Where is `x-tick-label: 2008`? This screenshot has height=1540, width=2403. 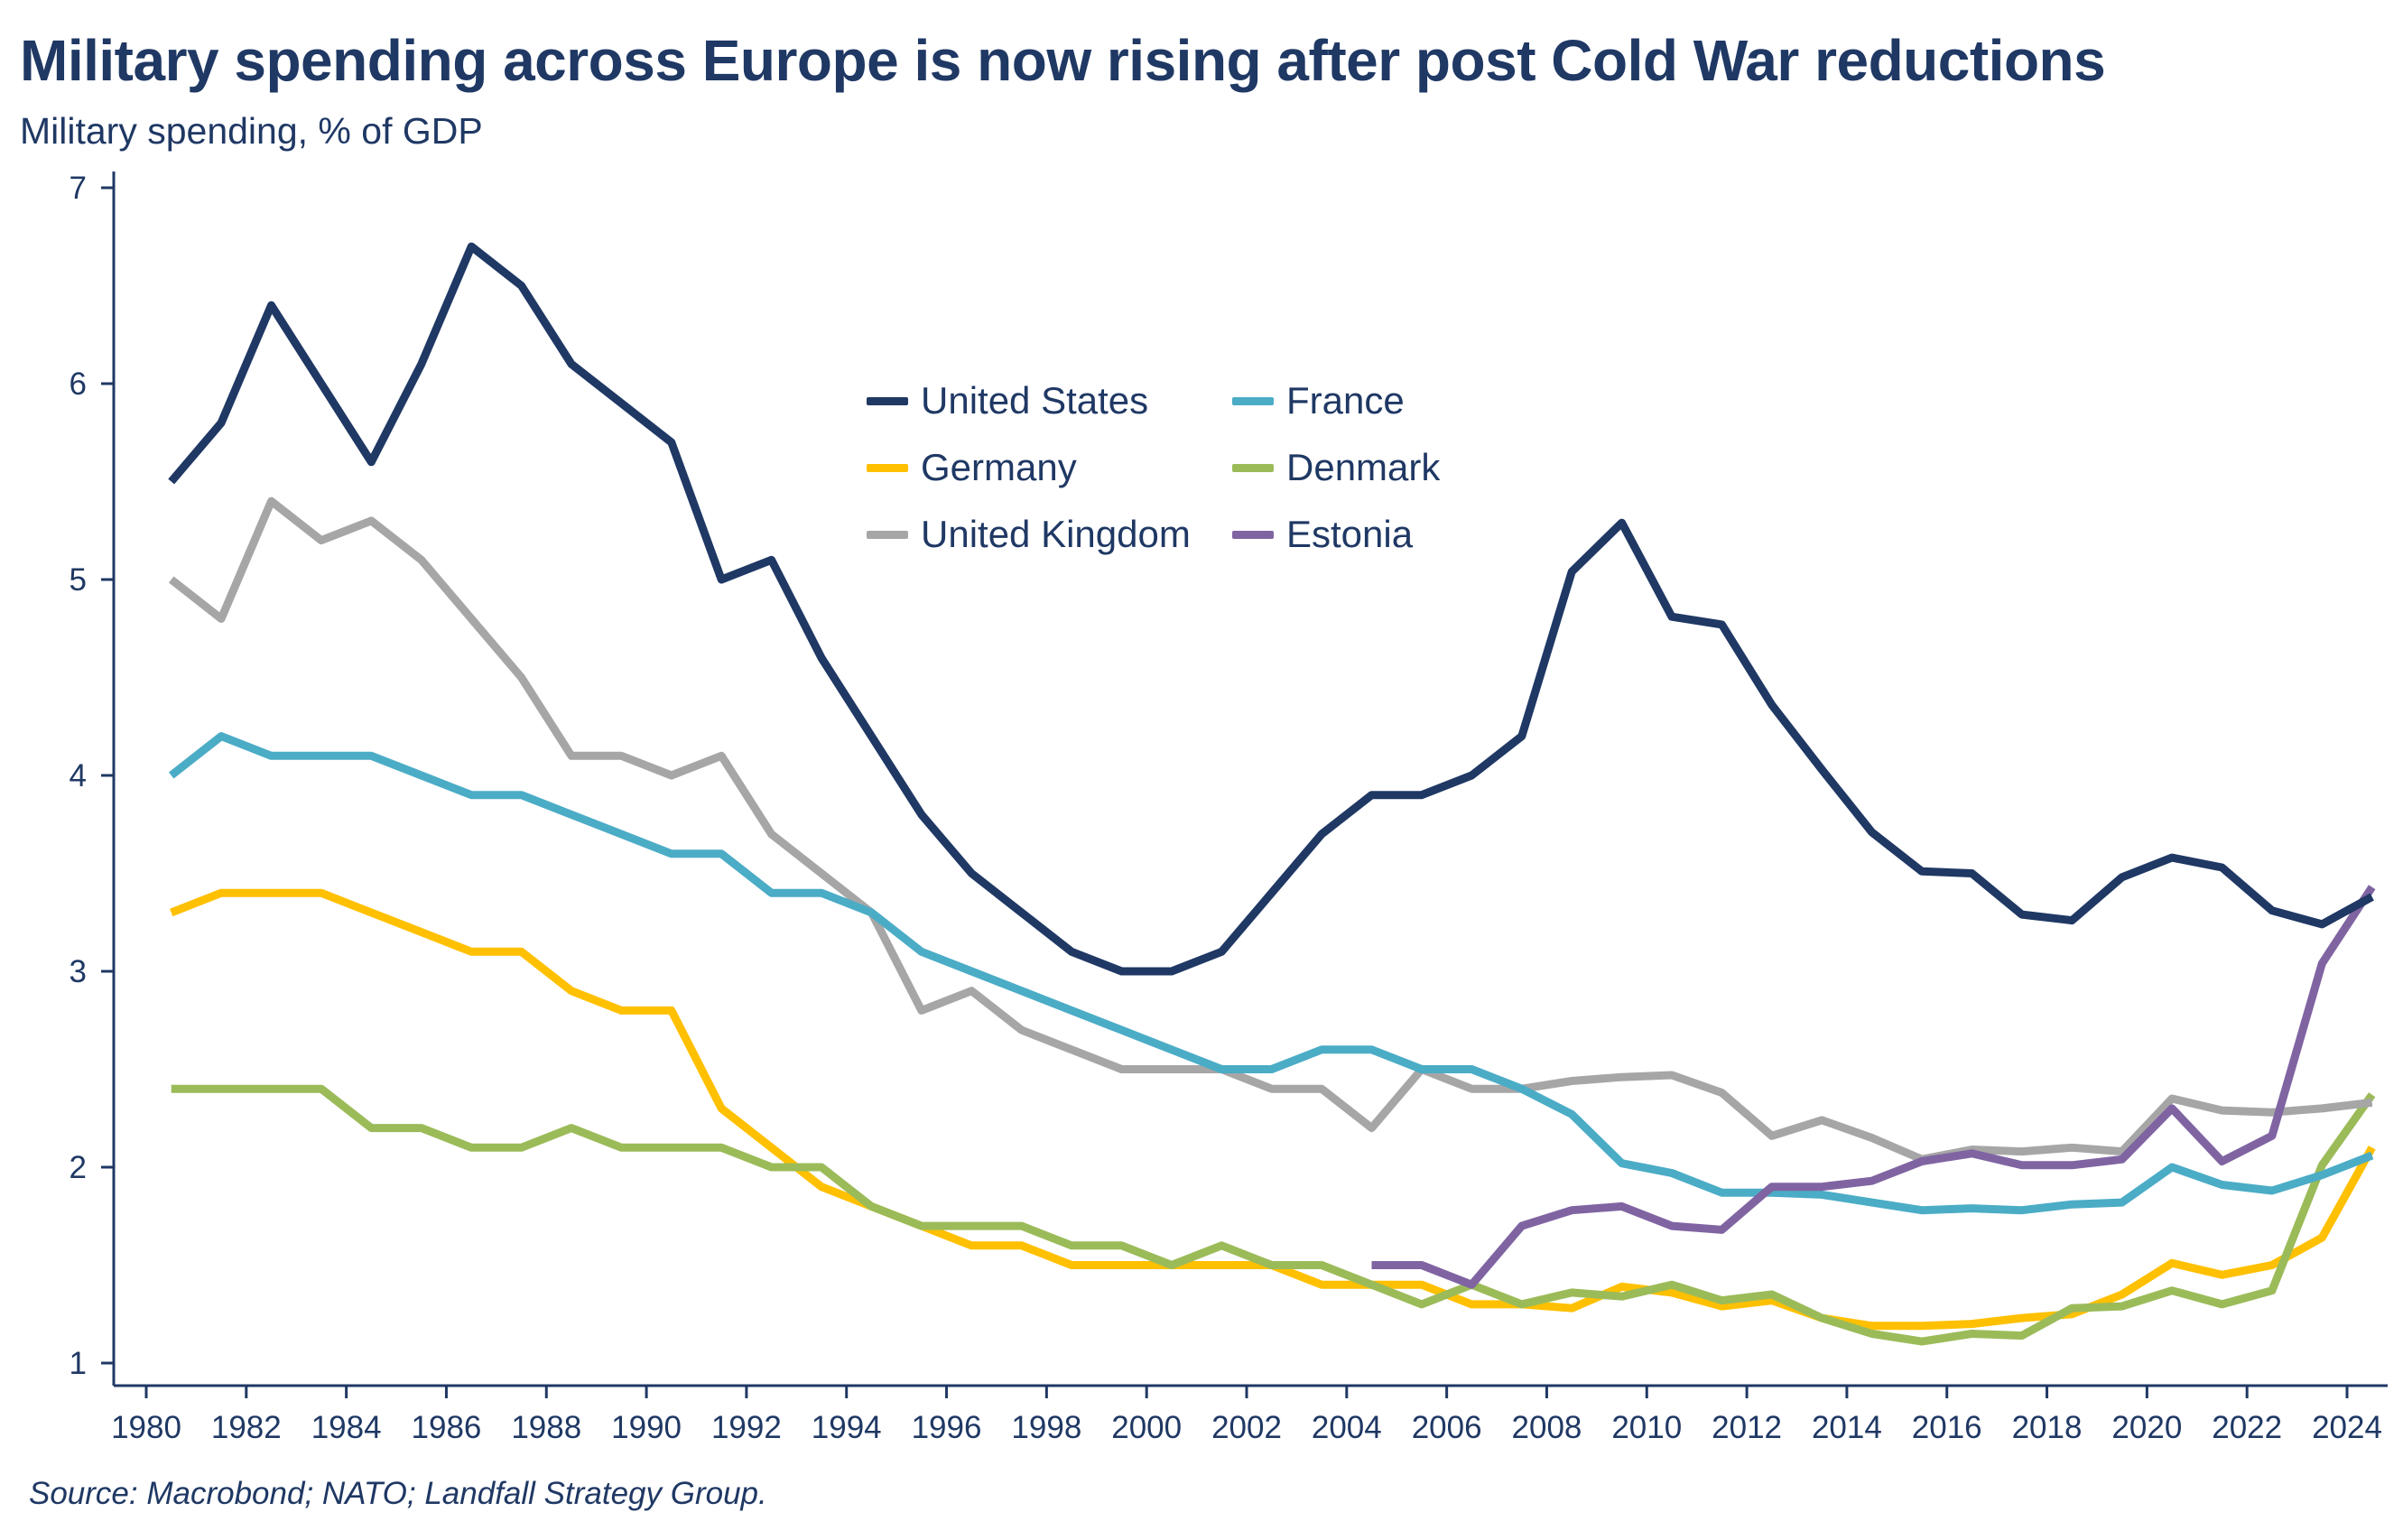 x-tick-label: 2008 is located at coordinates (1547, 1427).